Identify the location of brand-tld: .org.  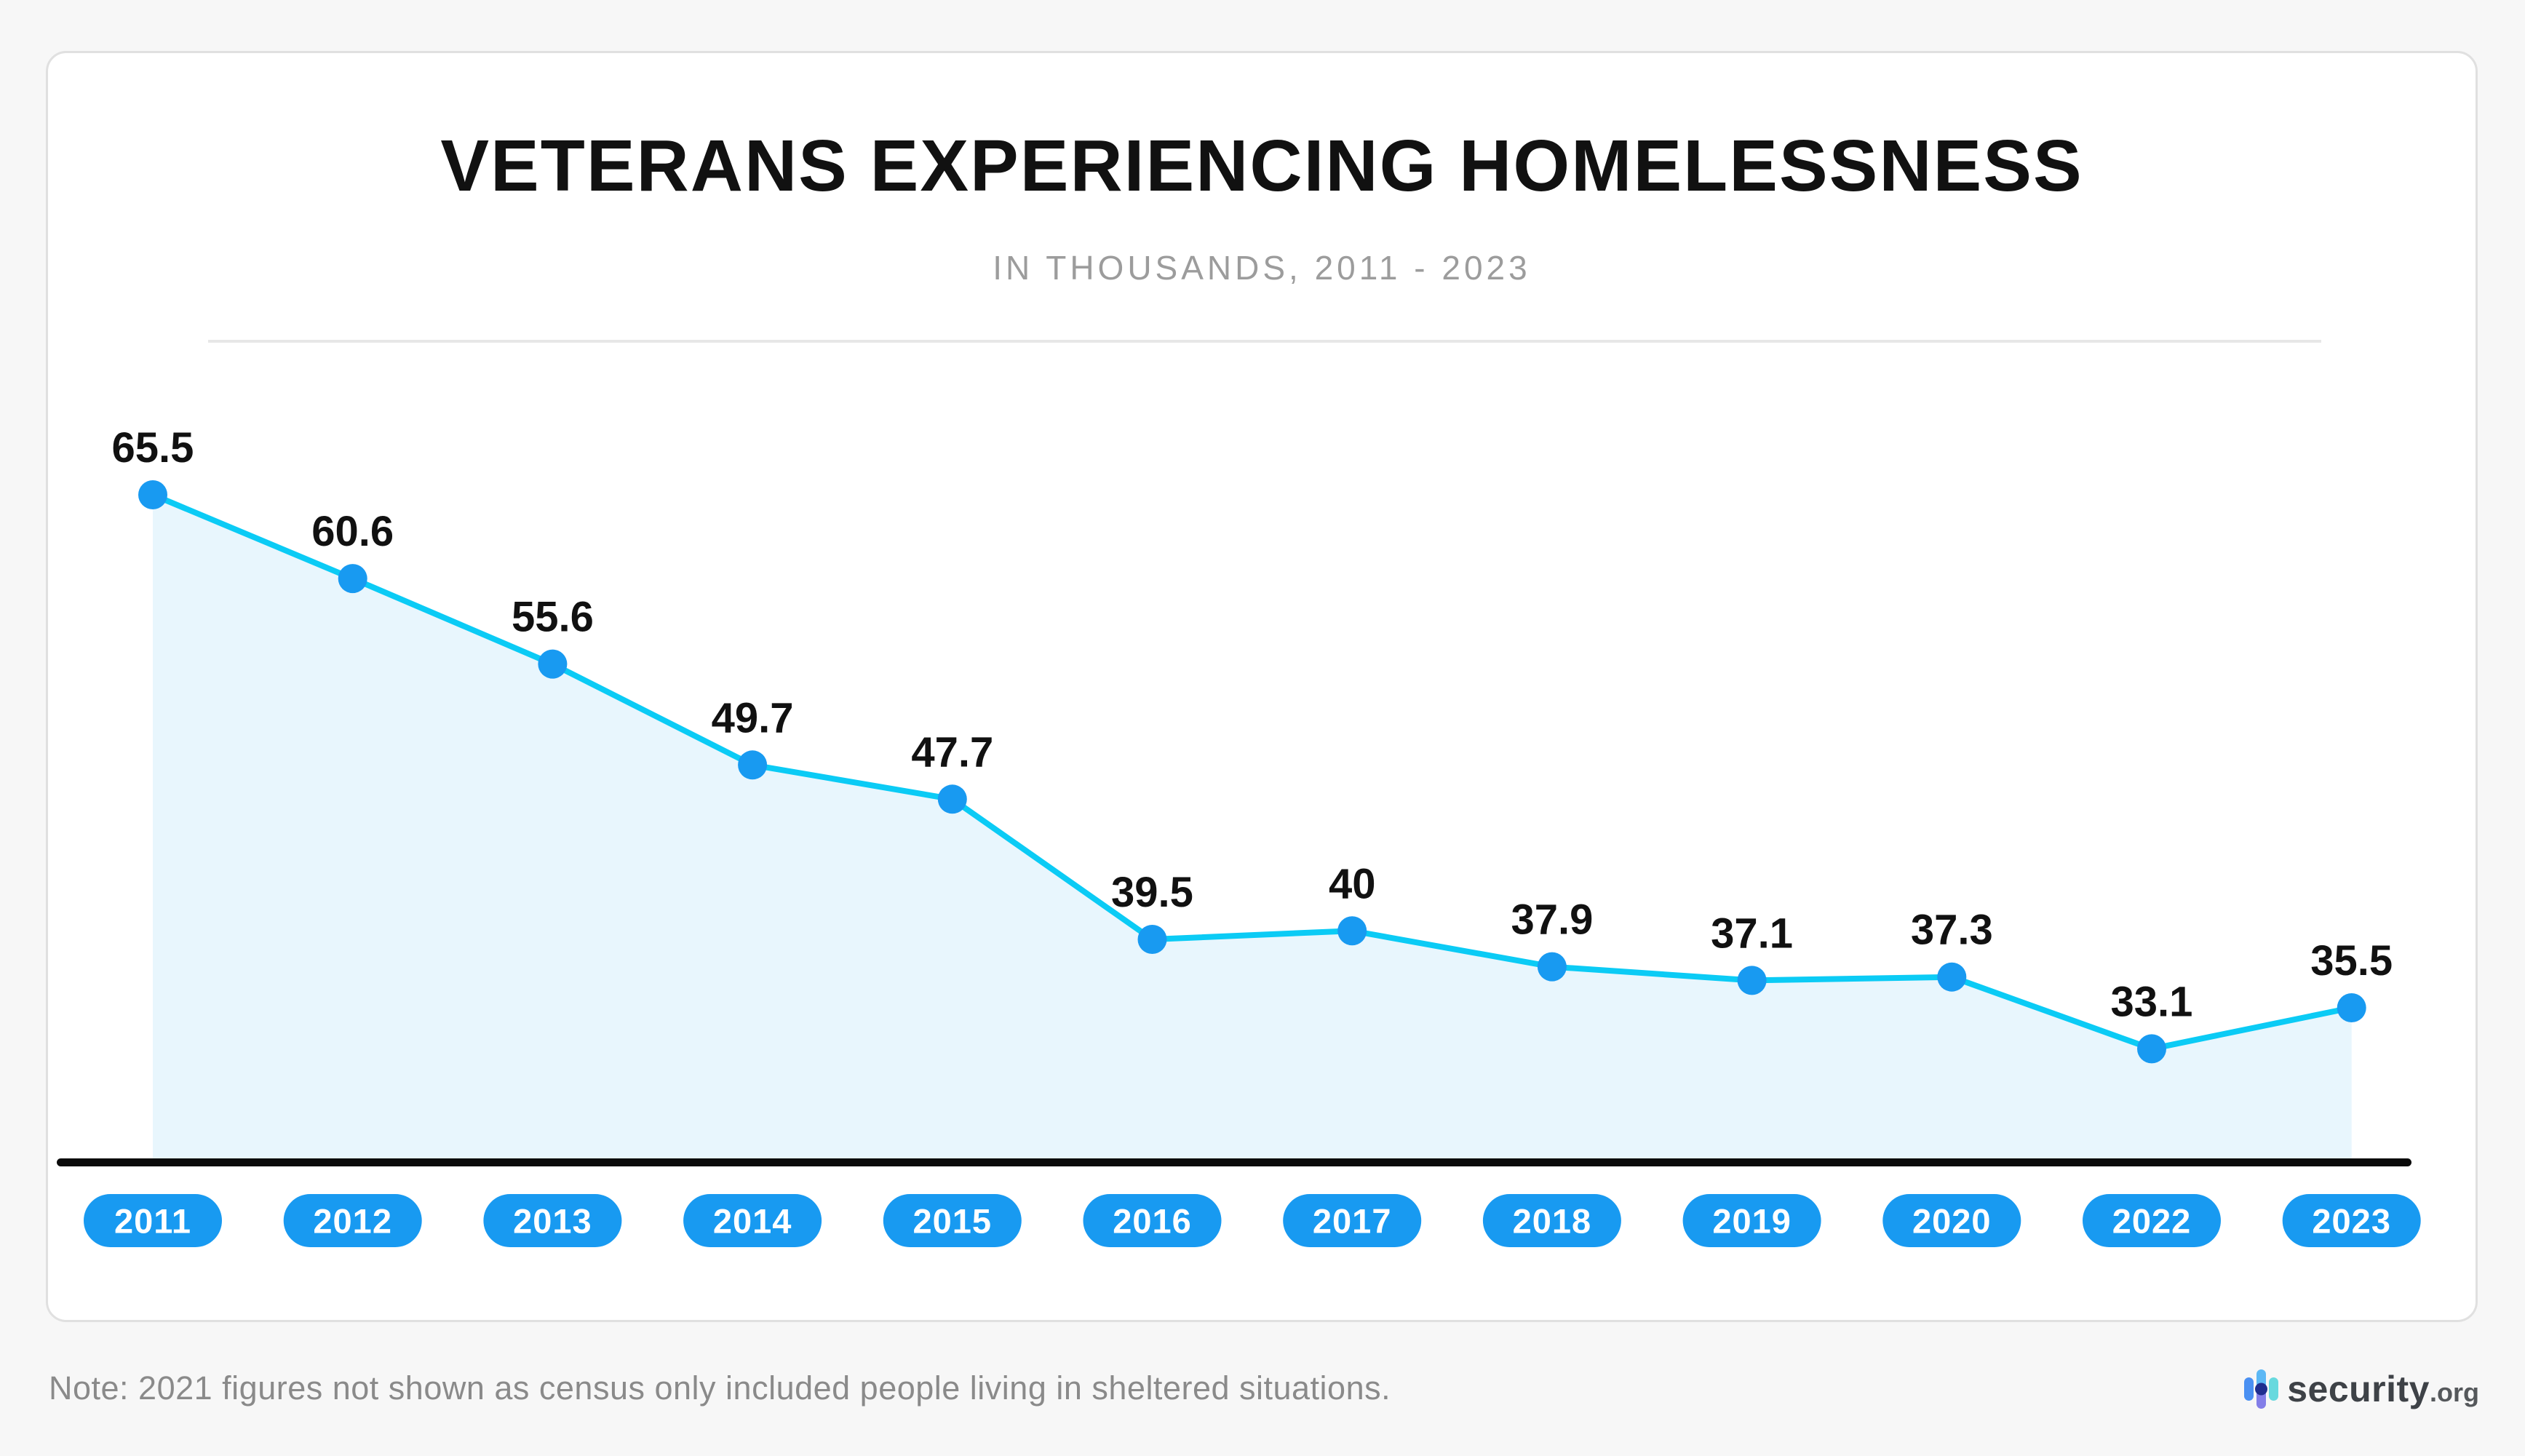
(2455, 1392).